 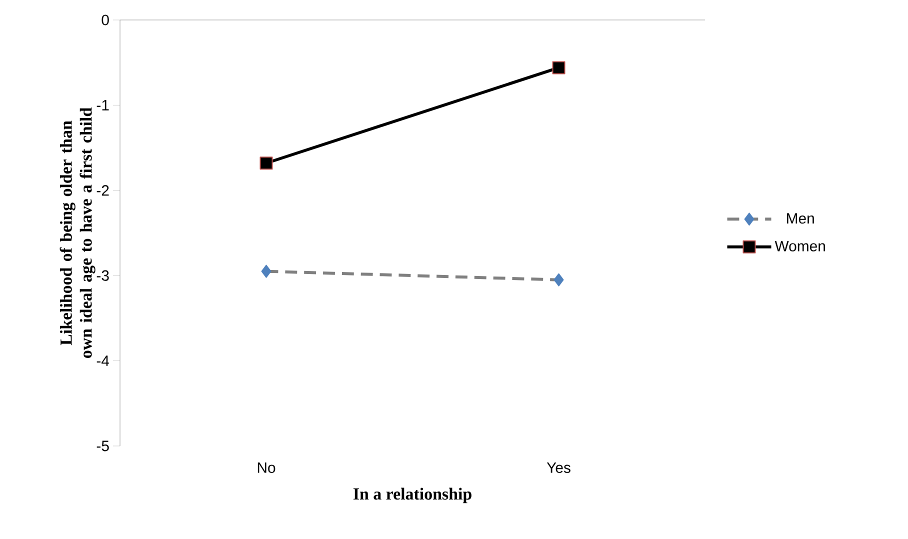 What do you see at coordinates (558, 467) in the screenshot?
I see `x-tick-label: Yes` at bounding box center [558, 467].